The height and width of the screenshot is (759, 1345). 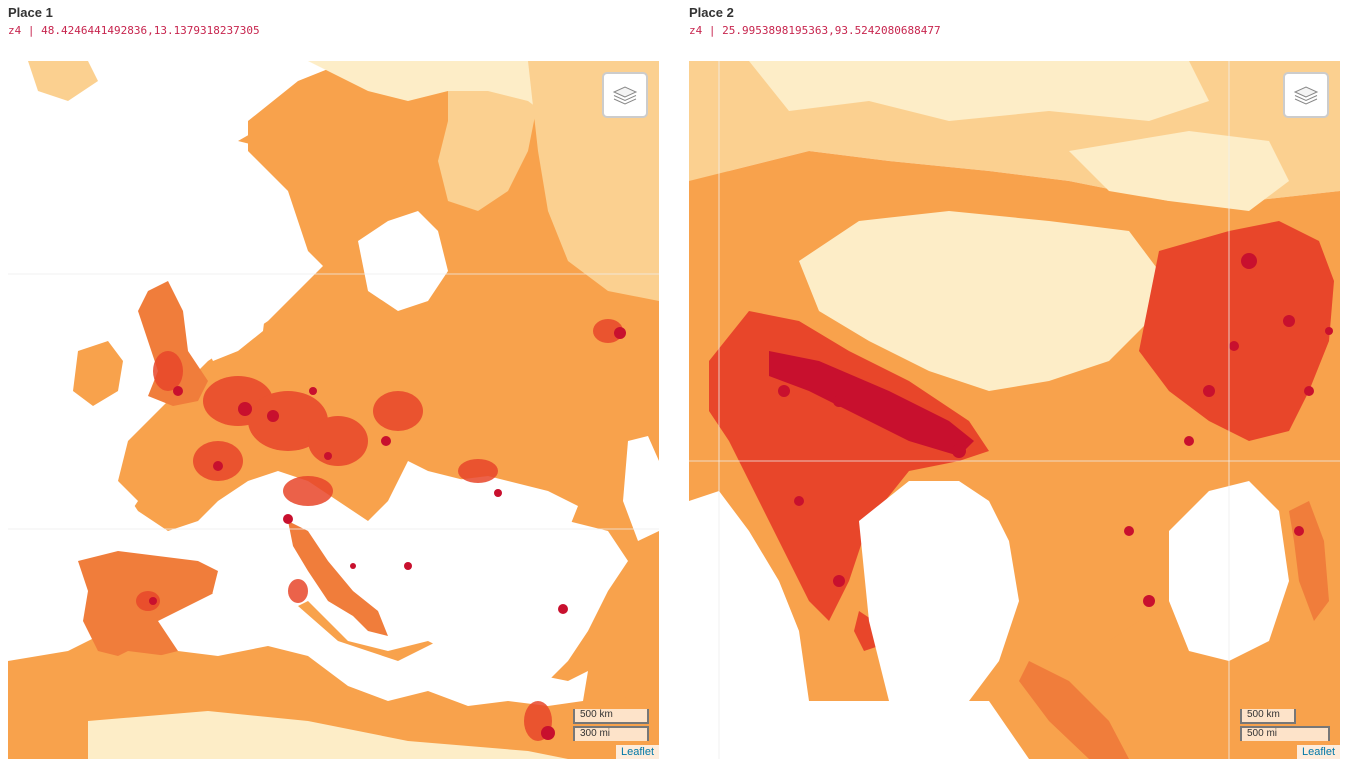 What do you see at coordinates (815, 30) in the screenshot?
I see `zoom-coordinates: z4 | 25.9953898195363,93.5242080688477` at bounding box center [815, 30].